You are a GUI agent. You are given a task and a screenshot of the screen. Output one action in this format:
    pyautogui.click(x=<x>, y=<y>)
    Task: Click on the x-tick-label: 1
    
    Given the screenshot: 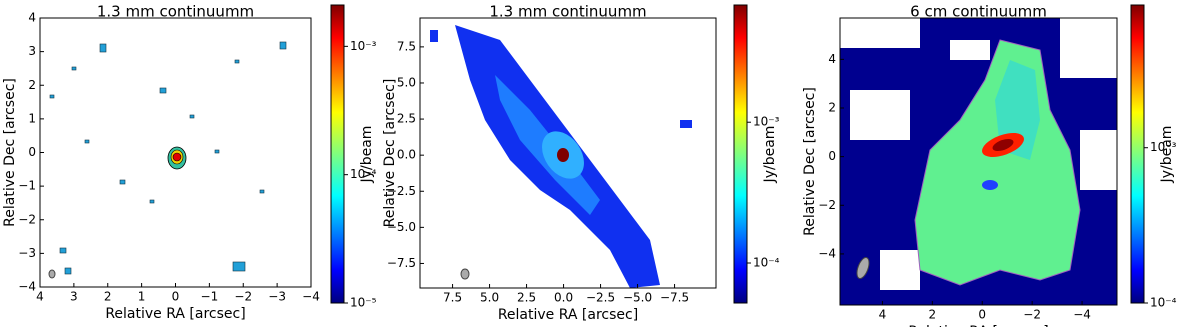 What is the action you would take?
    pyautogui.click(x=142, y=297)
    